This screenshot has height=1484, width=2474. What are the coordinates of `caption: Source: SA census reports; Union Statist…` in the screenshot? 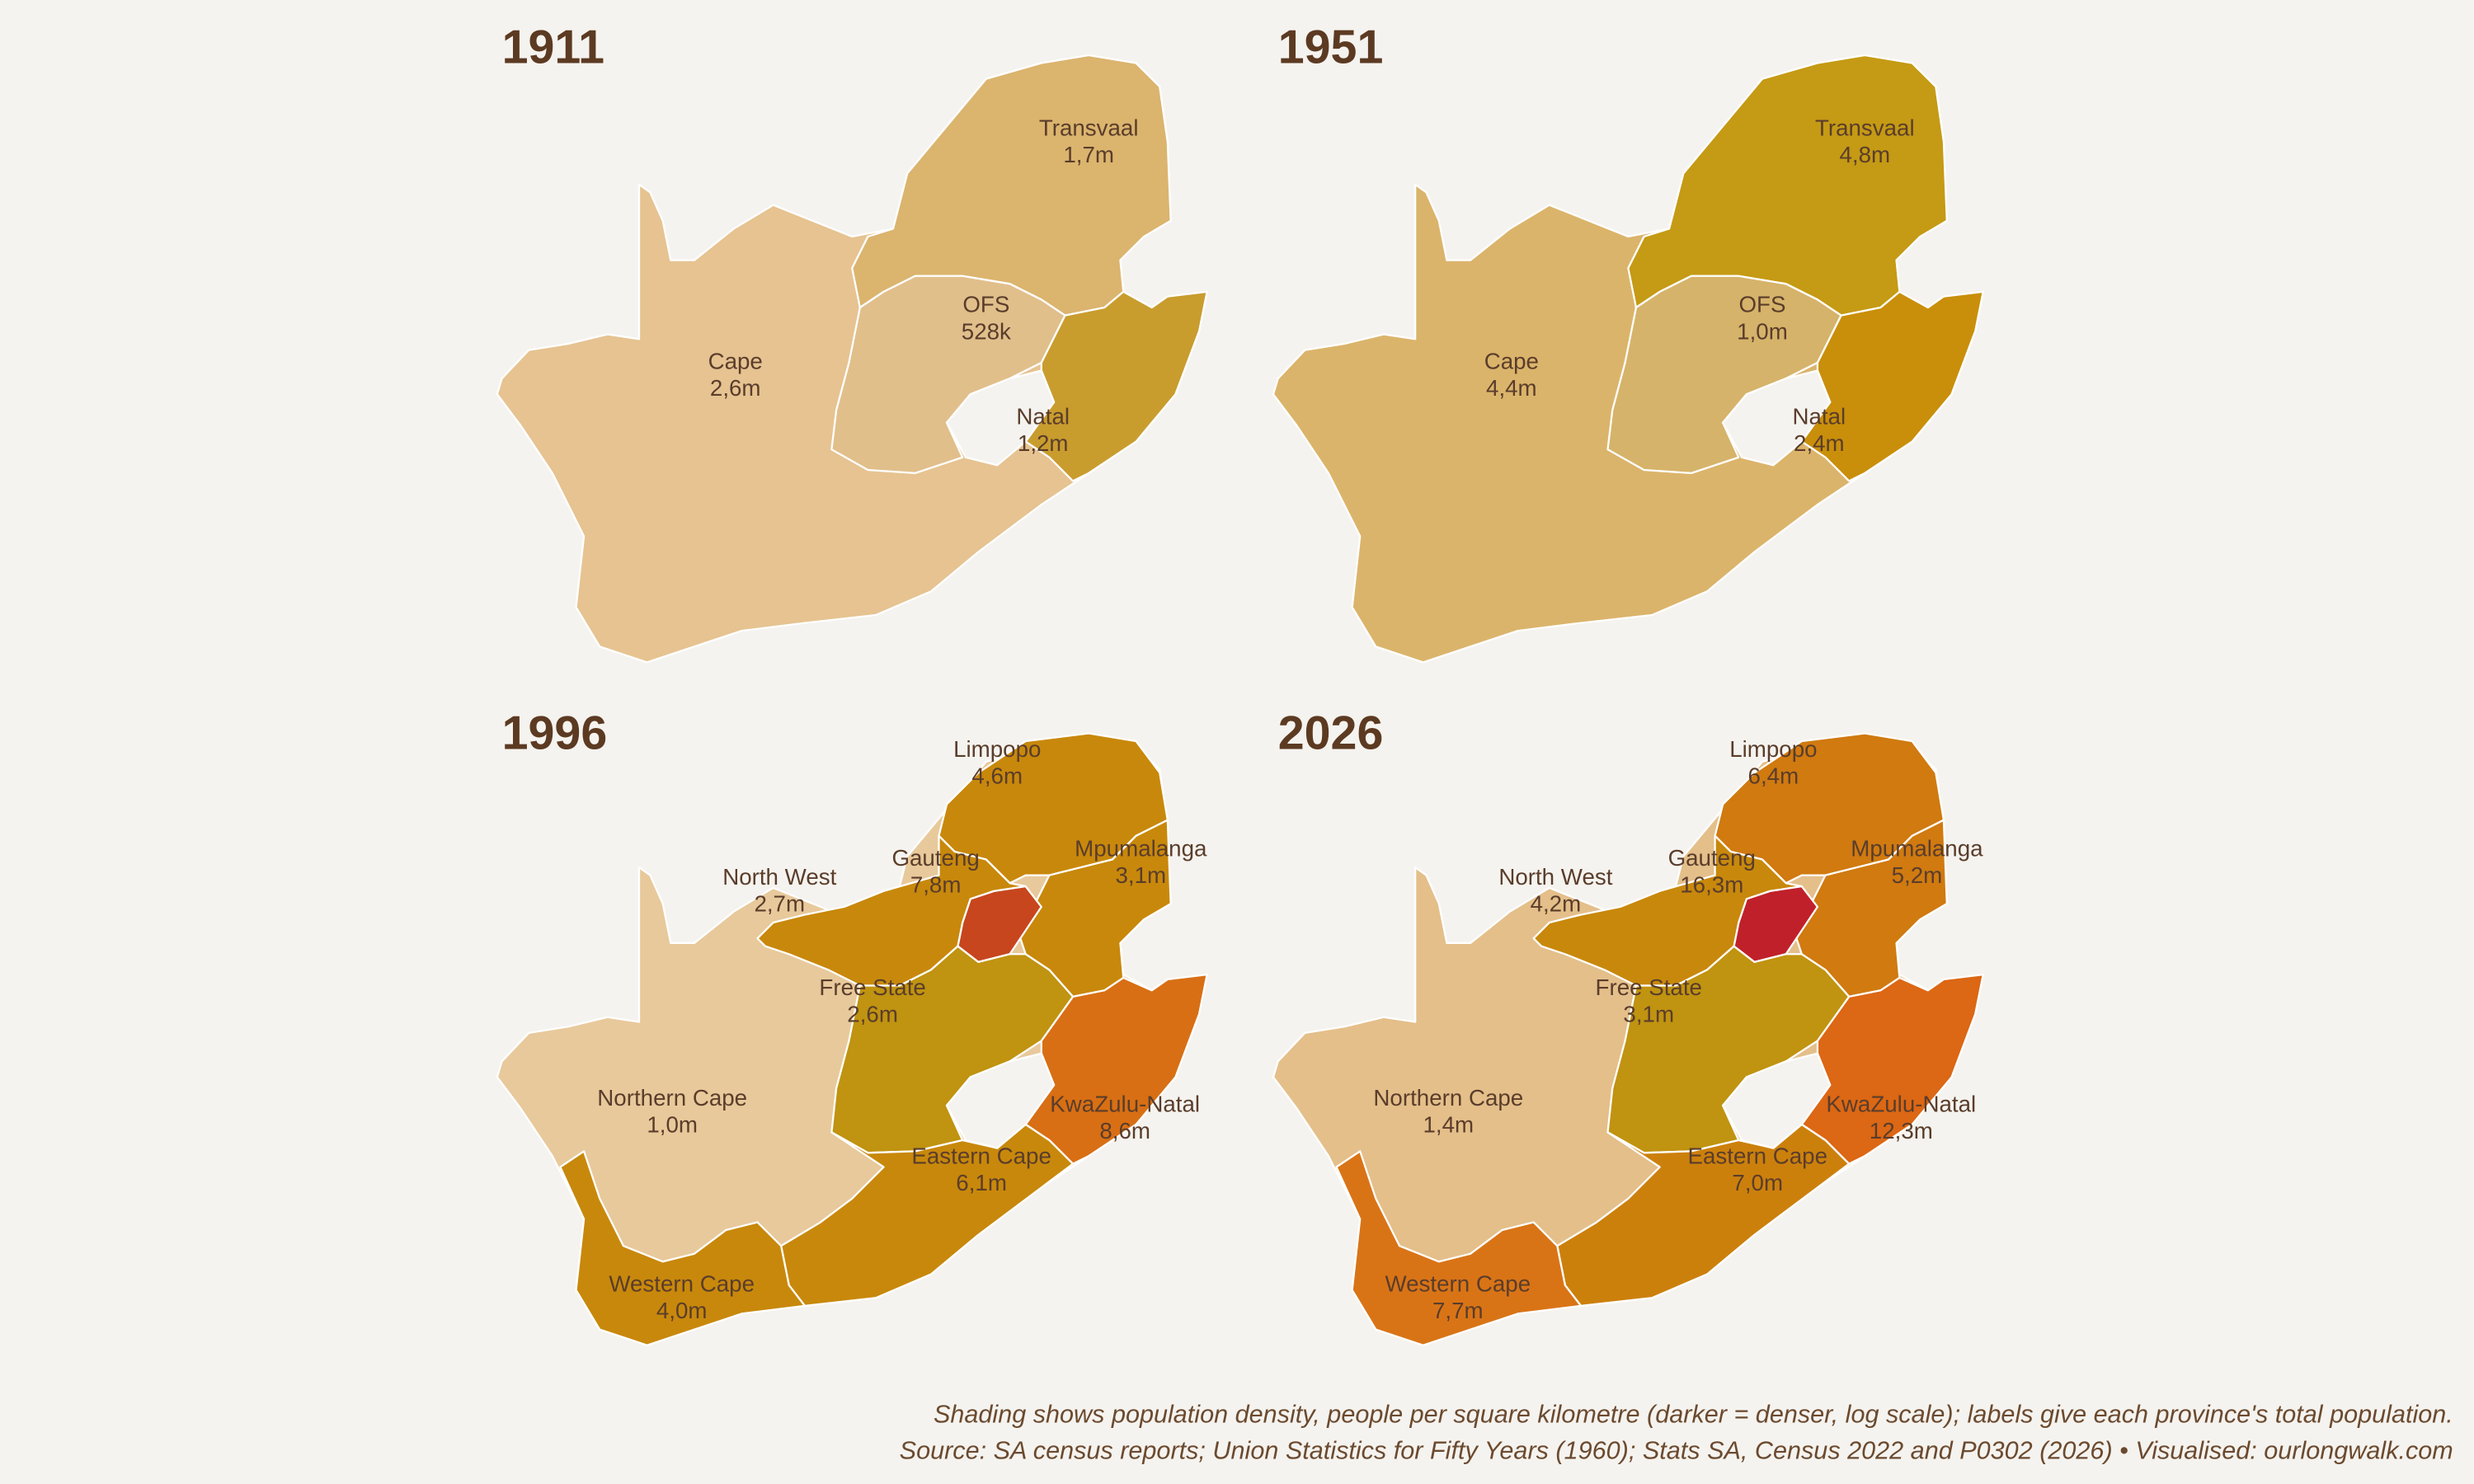 It's located at (1676, 1450).